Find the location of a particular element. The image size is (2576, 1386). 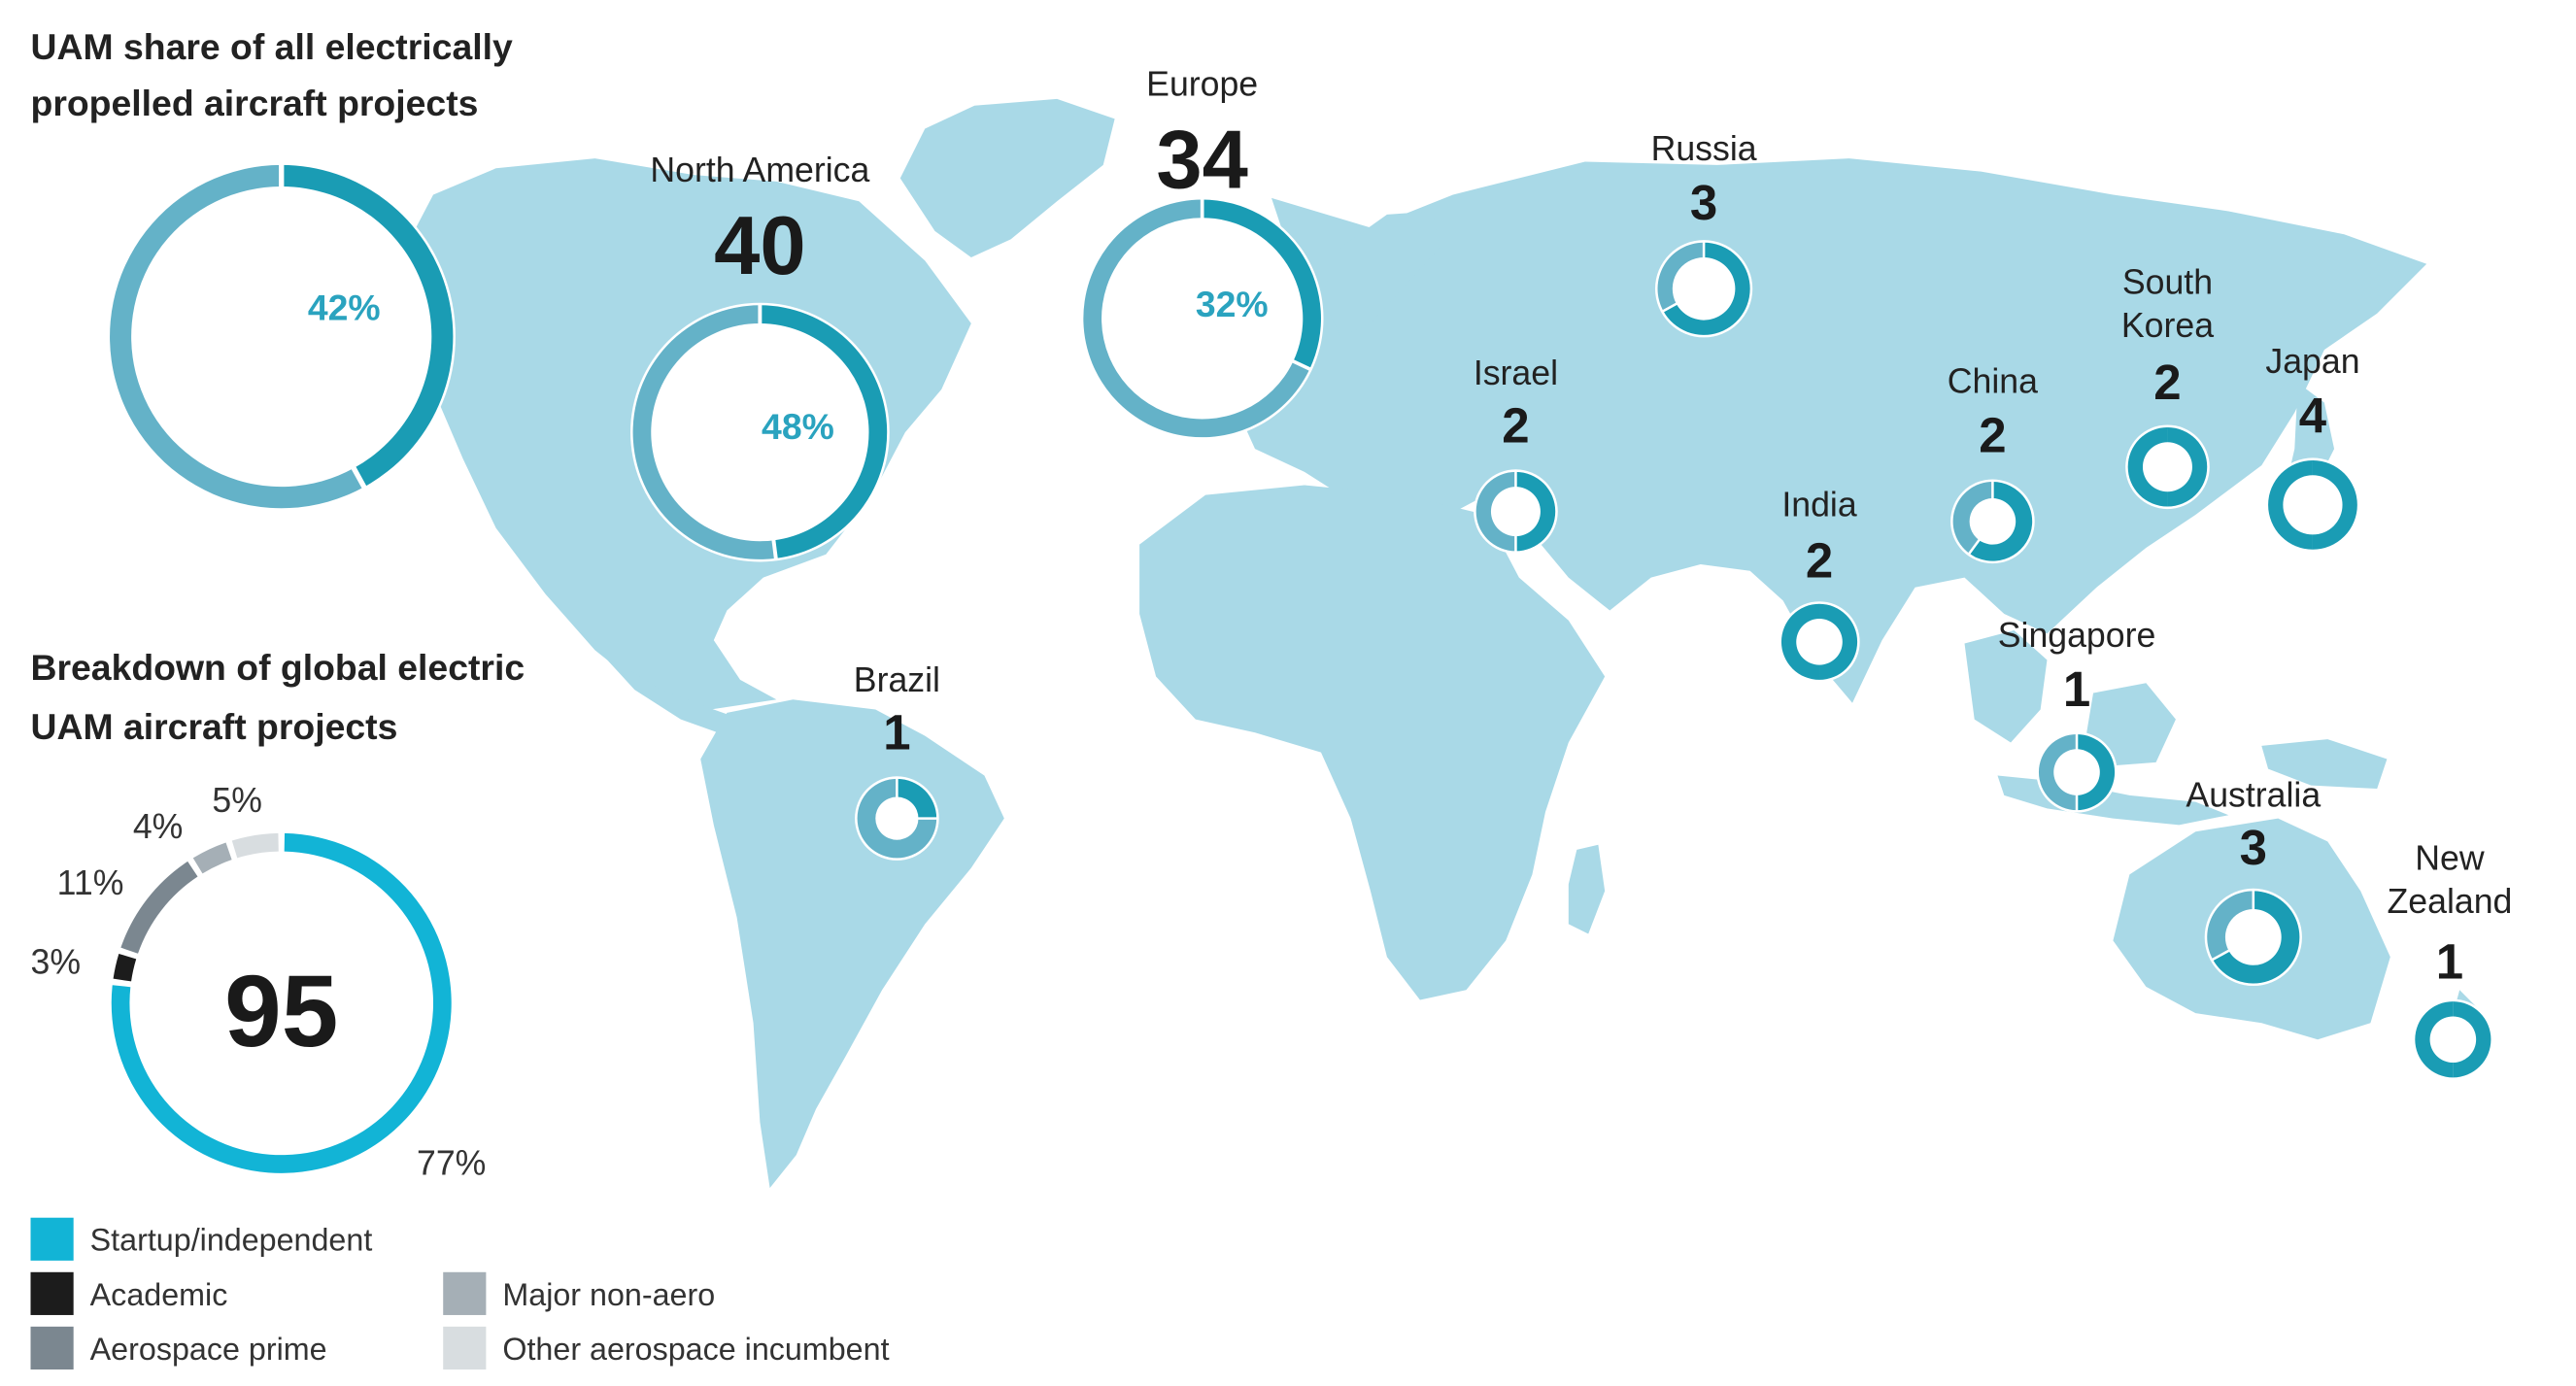

region-russia-name-line-0: Russia is located at coordinates (1704, 148).